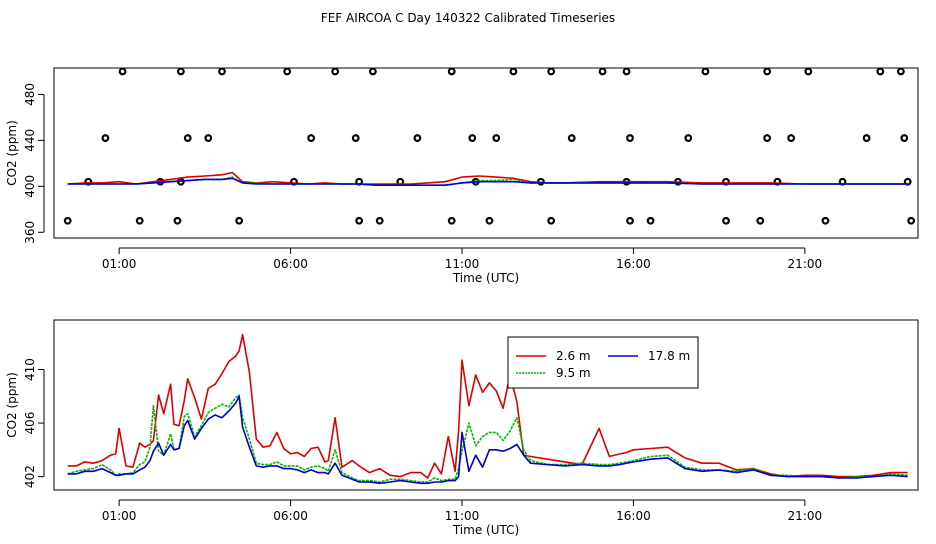  What do you see at coordinates (485, 278) in the screenshot?
I see `panel1-x-label: Time (UTC)` at bounding box center [485, 278].